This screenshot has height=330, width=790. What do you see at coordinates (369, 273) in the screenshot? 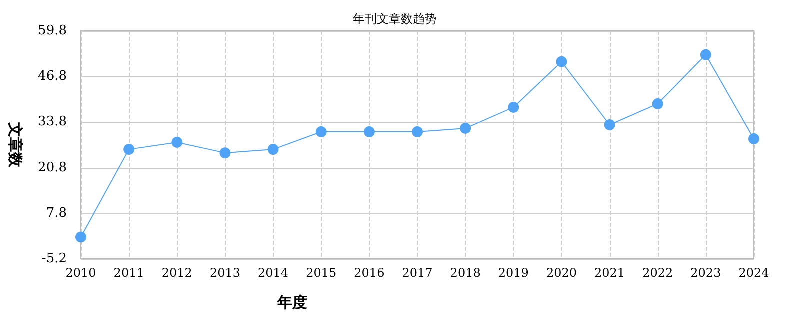
I see `x-tick-label: 2016` at bounding box center [369, 273].